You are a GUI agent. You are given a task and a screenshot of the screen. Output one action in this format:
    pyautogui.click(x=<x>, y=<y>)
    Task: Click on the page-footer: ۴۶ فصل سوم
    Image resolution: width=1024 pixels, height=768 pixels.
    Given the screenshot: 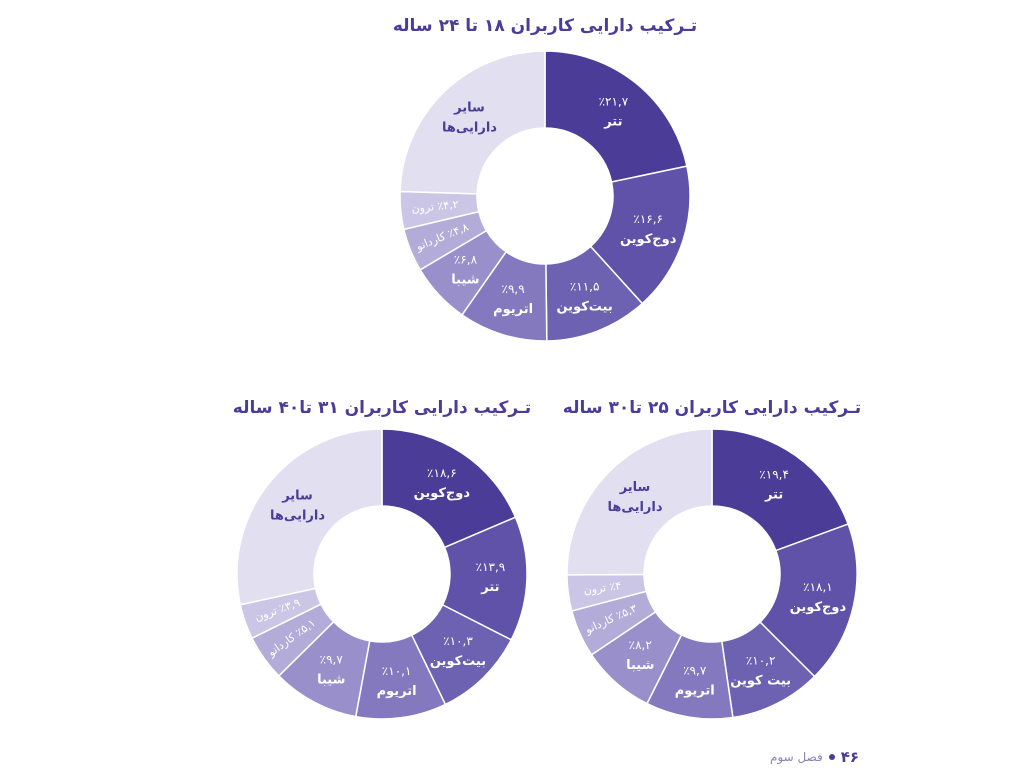 What is the action you would take?
    pyautogui.click(x=814, y=757)
    